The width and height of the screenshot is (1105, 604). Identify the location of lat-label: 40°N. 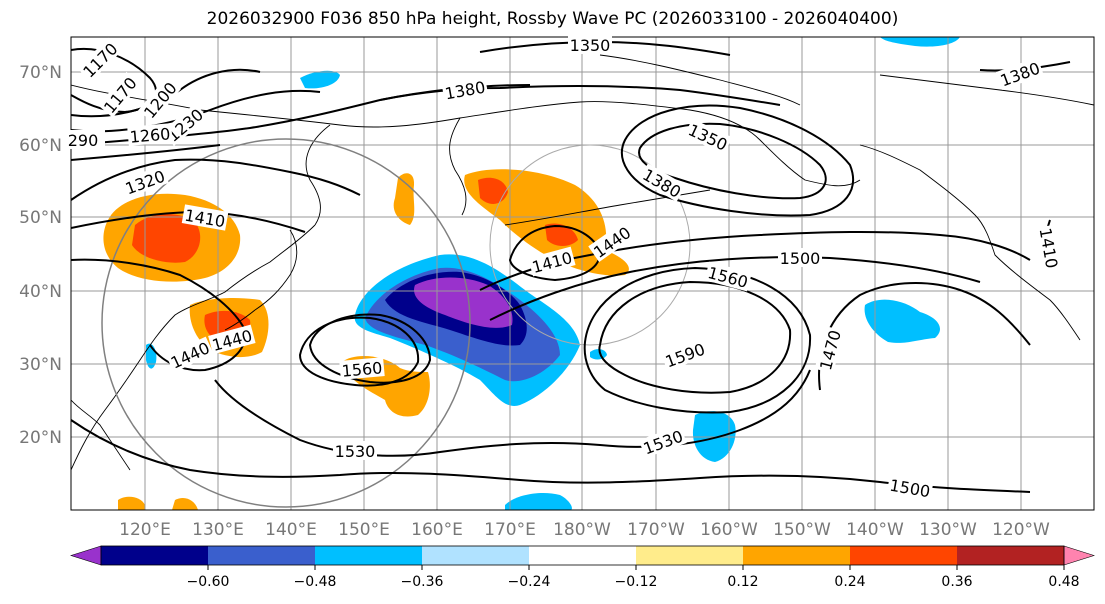
(40, 292).